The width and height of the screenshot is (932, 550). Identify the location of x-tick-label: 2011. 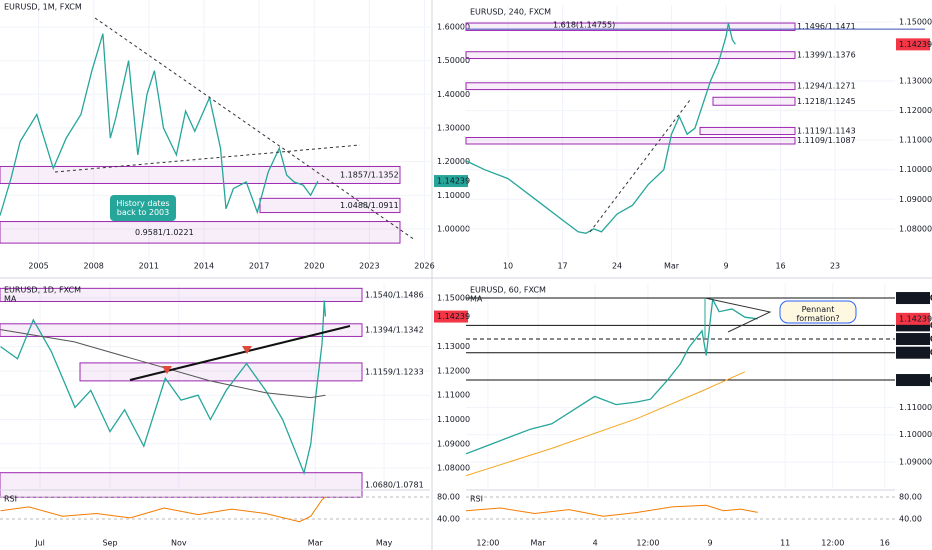
(149, 266).